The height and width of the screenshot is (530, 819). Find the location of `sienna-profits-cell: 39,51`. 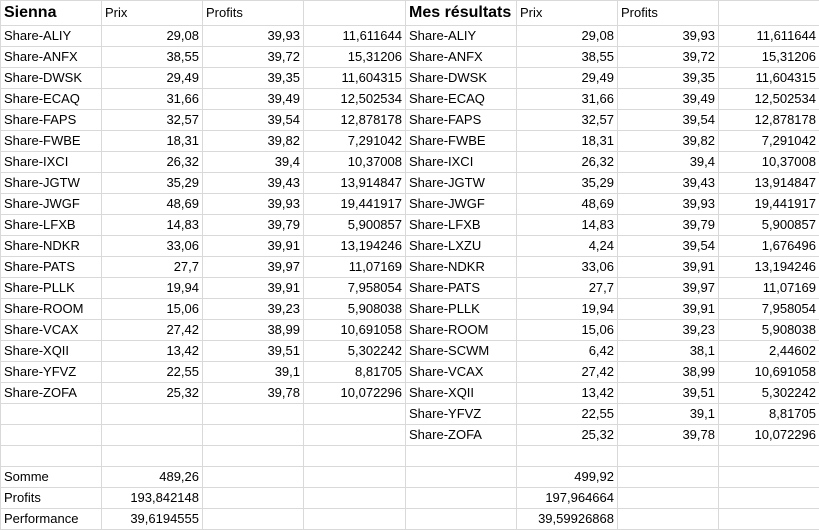

sienna-profits-cell: 39,51 is located at coordinates (253, 351).